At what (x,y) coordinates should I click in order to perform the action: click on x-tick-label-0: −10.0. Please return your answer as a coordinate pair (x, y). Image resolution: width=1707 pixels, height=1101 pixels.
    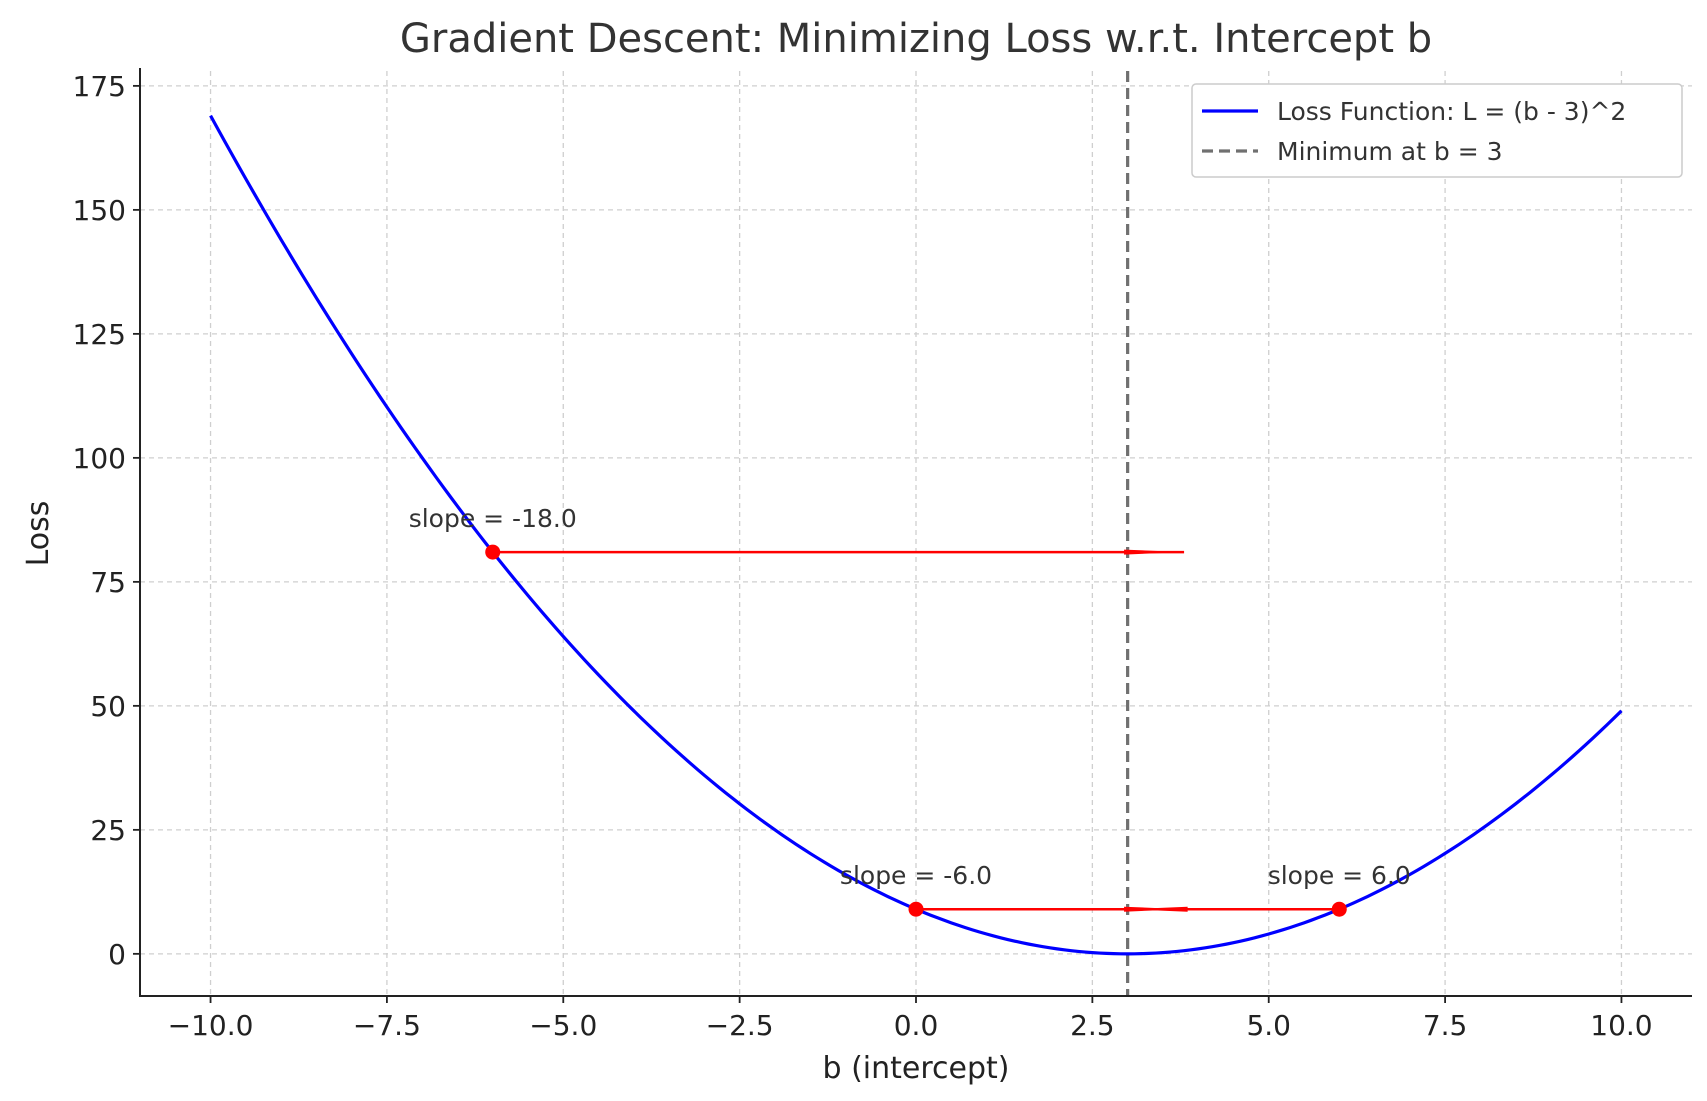
    Looking at the image, I should click on (211, 1025).